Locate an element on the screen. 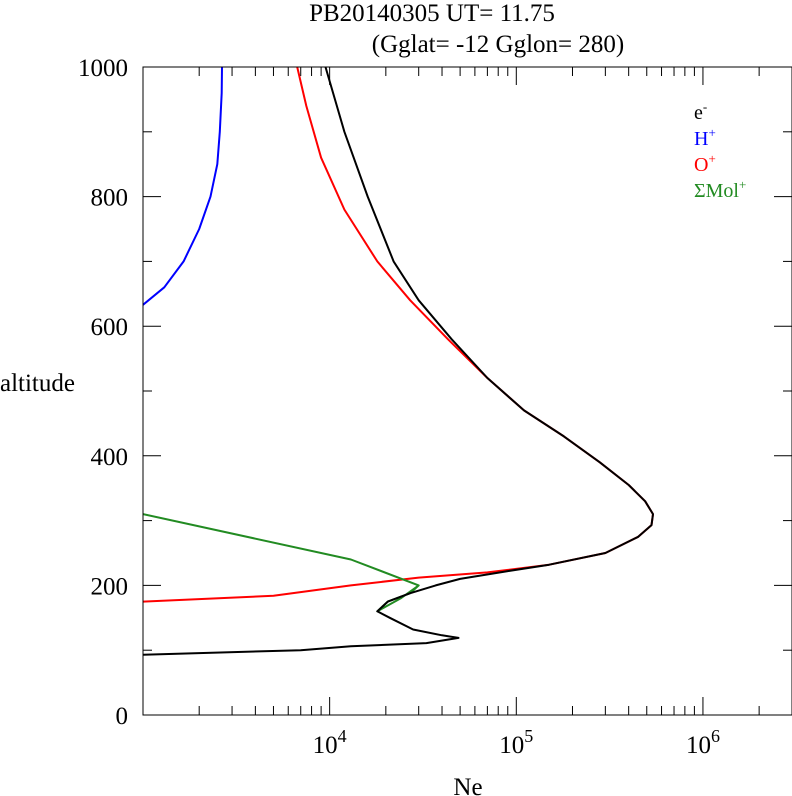 The width and height of the screenshot is (792, 796). x-tick-label: 10⁶ is located at coordinates (703, 742).